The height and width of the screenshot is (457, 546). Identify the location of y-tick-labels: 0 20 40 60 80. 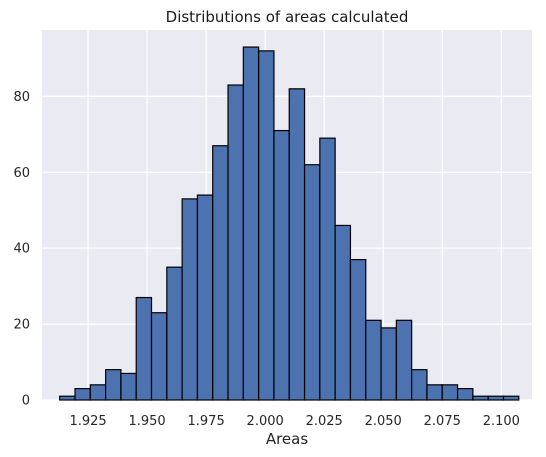
(21, 249).